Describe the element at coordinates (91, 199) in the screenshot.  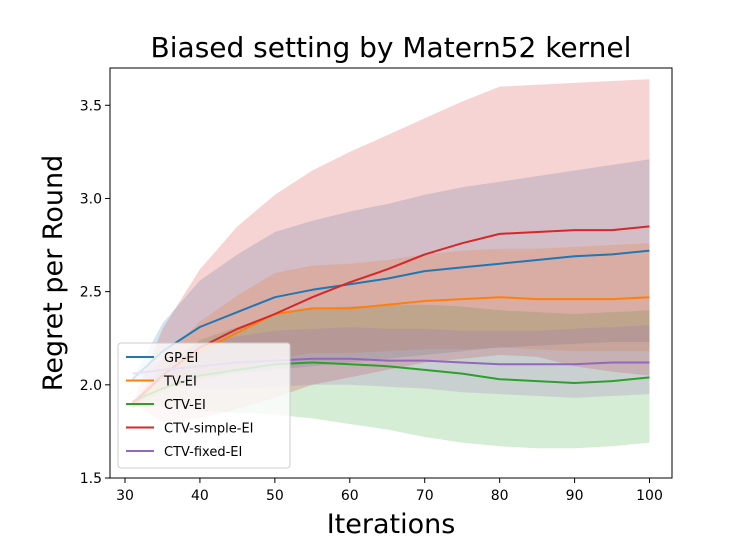
I see `y-tick-label: 3.0` at that location.